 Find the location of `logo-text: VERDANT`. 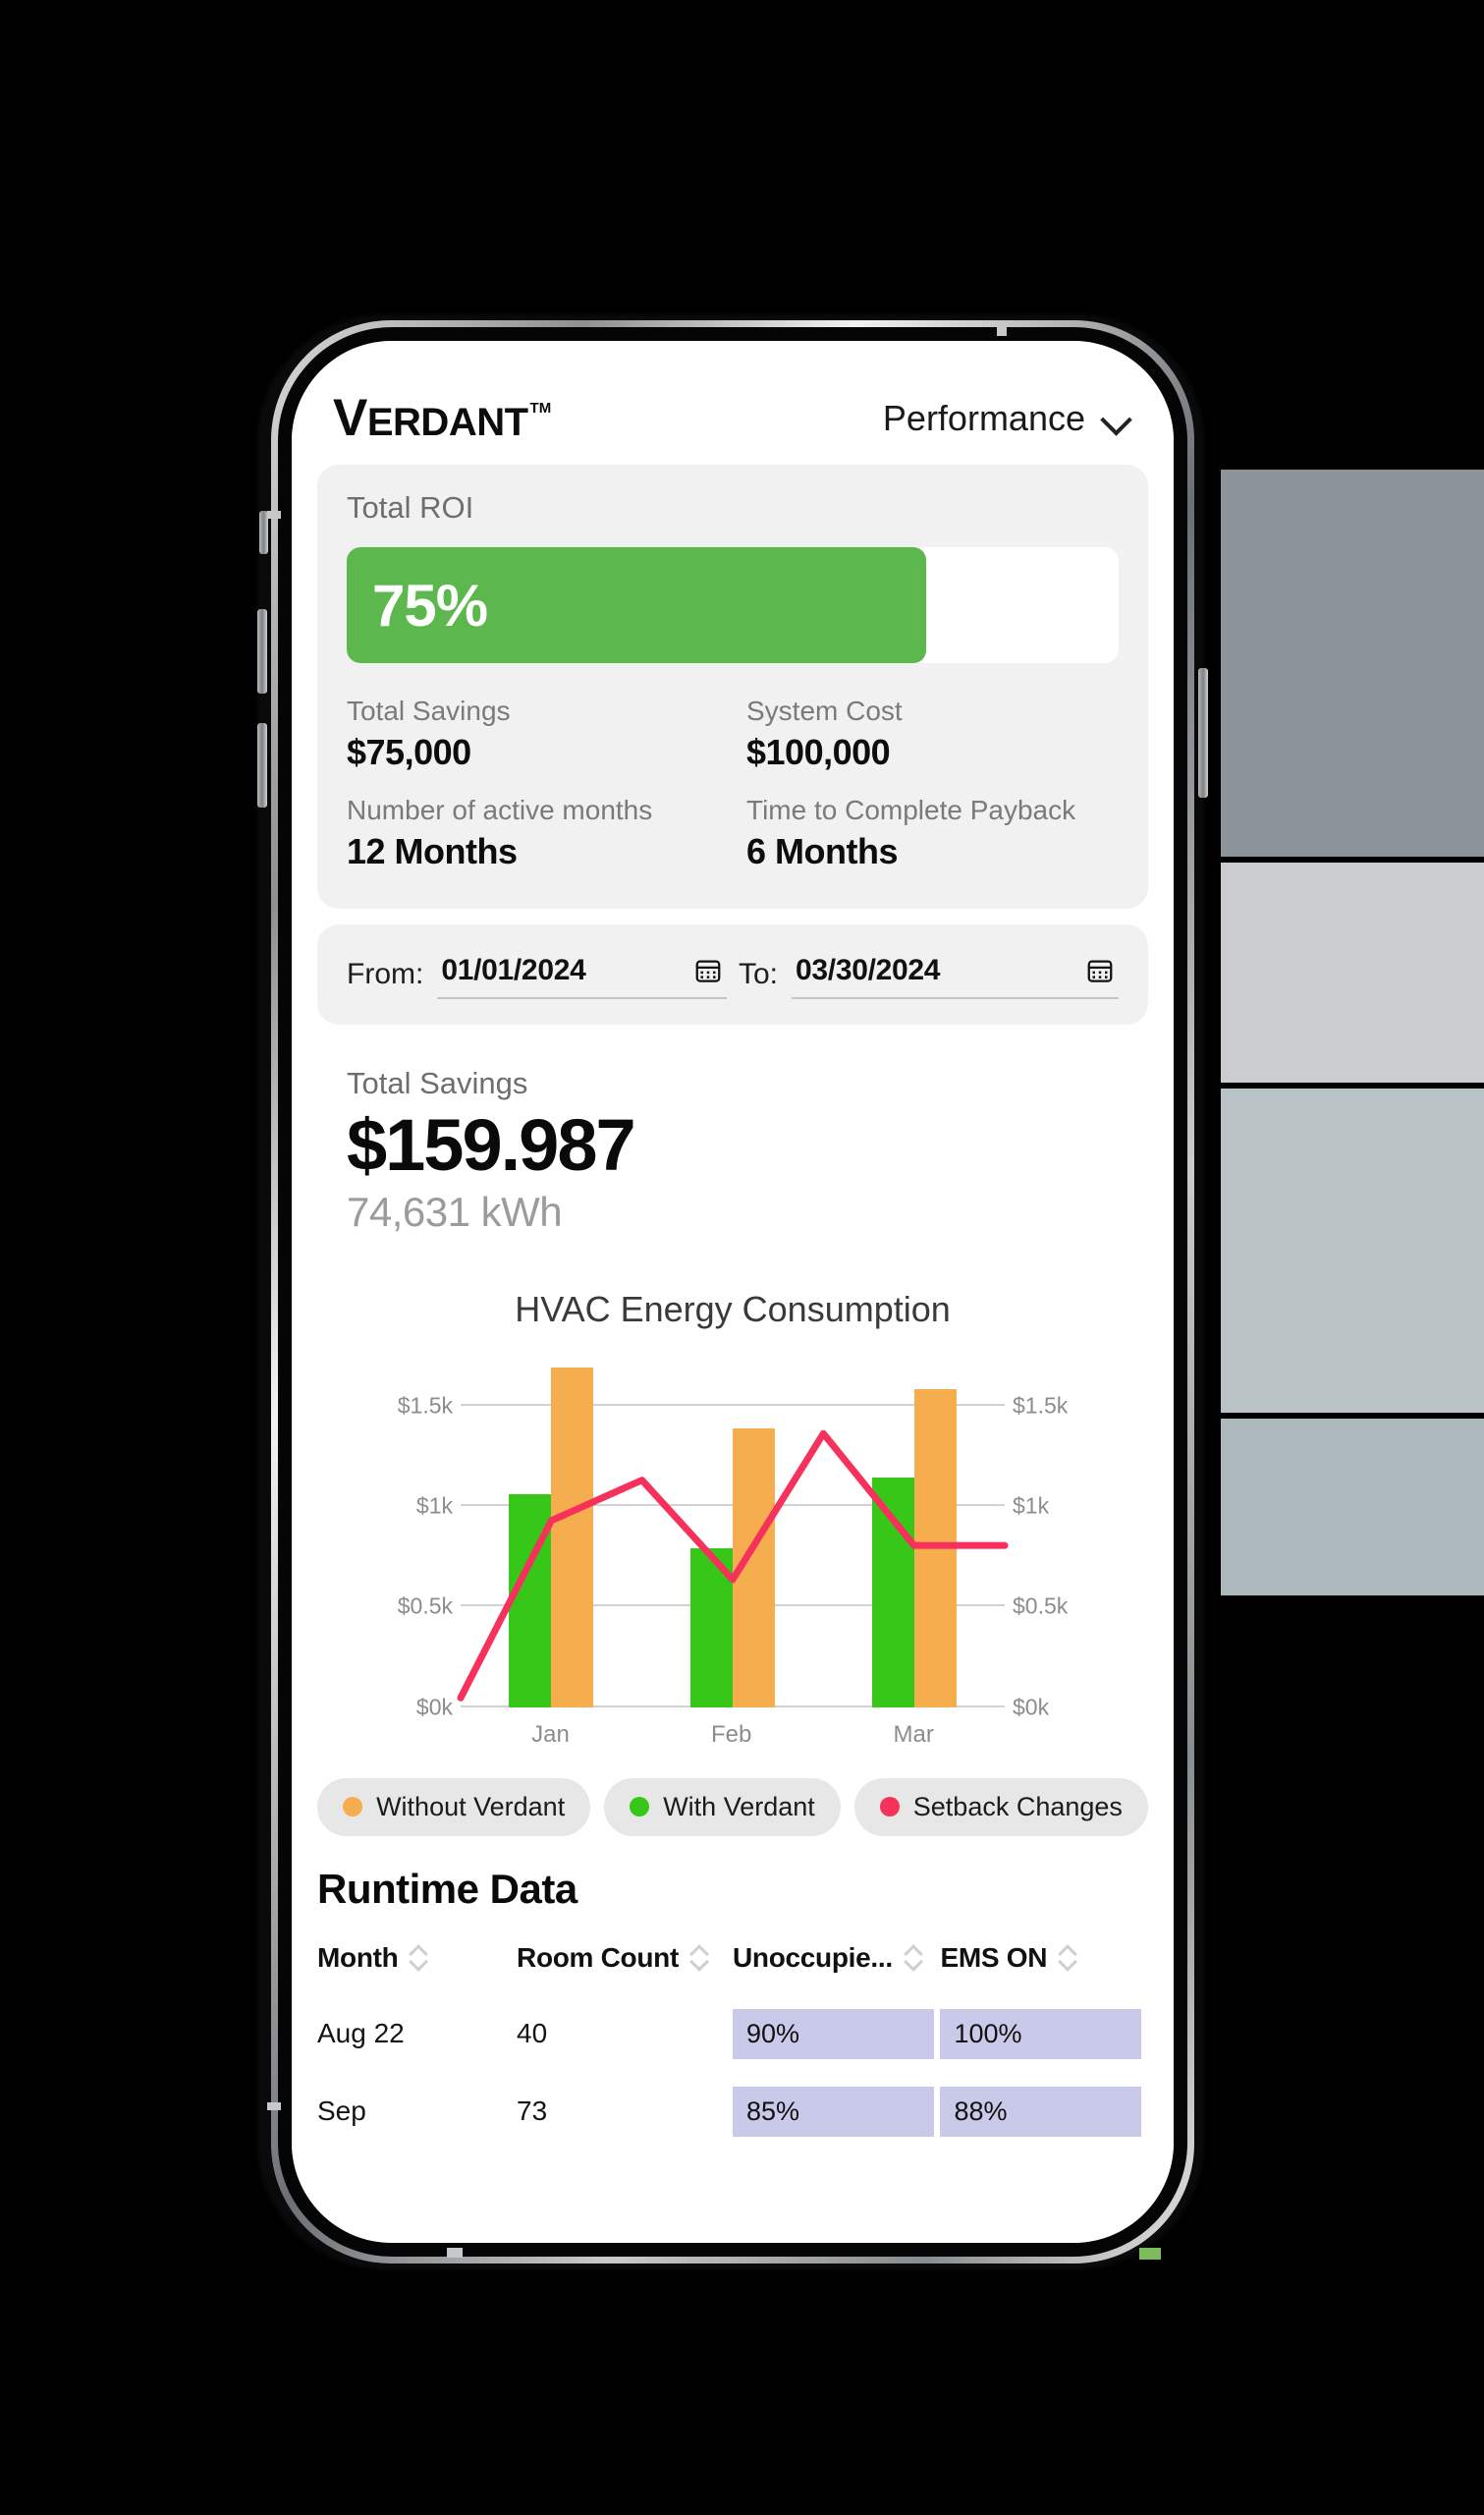

logo-text: VERDANT is located at coordinates (430, 418).